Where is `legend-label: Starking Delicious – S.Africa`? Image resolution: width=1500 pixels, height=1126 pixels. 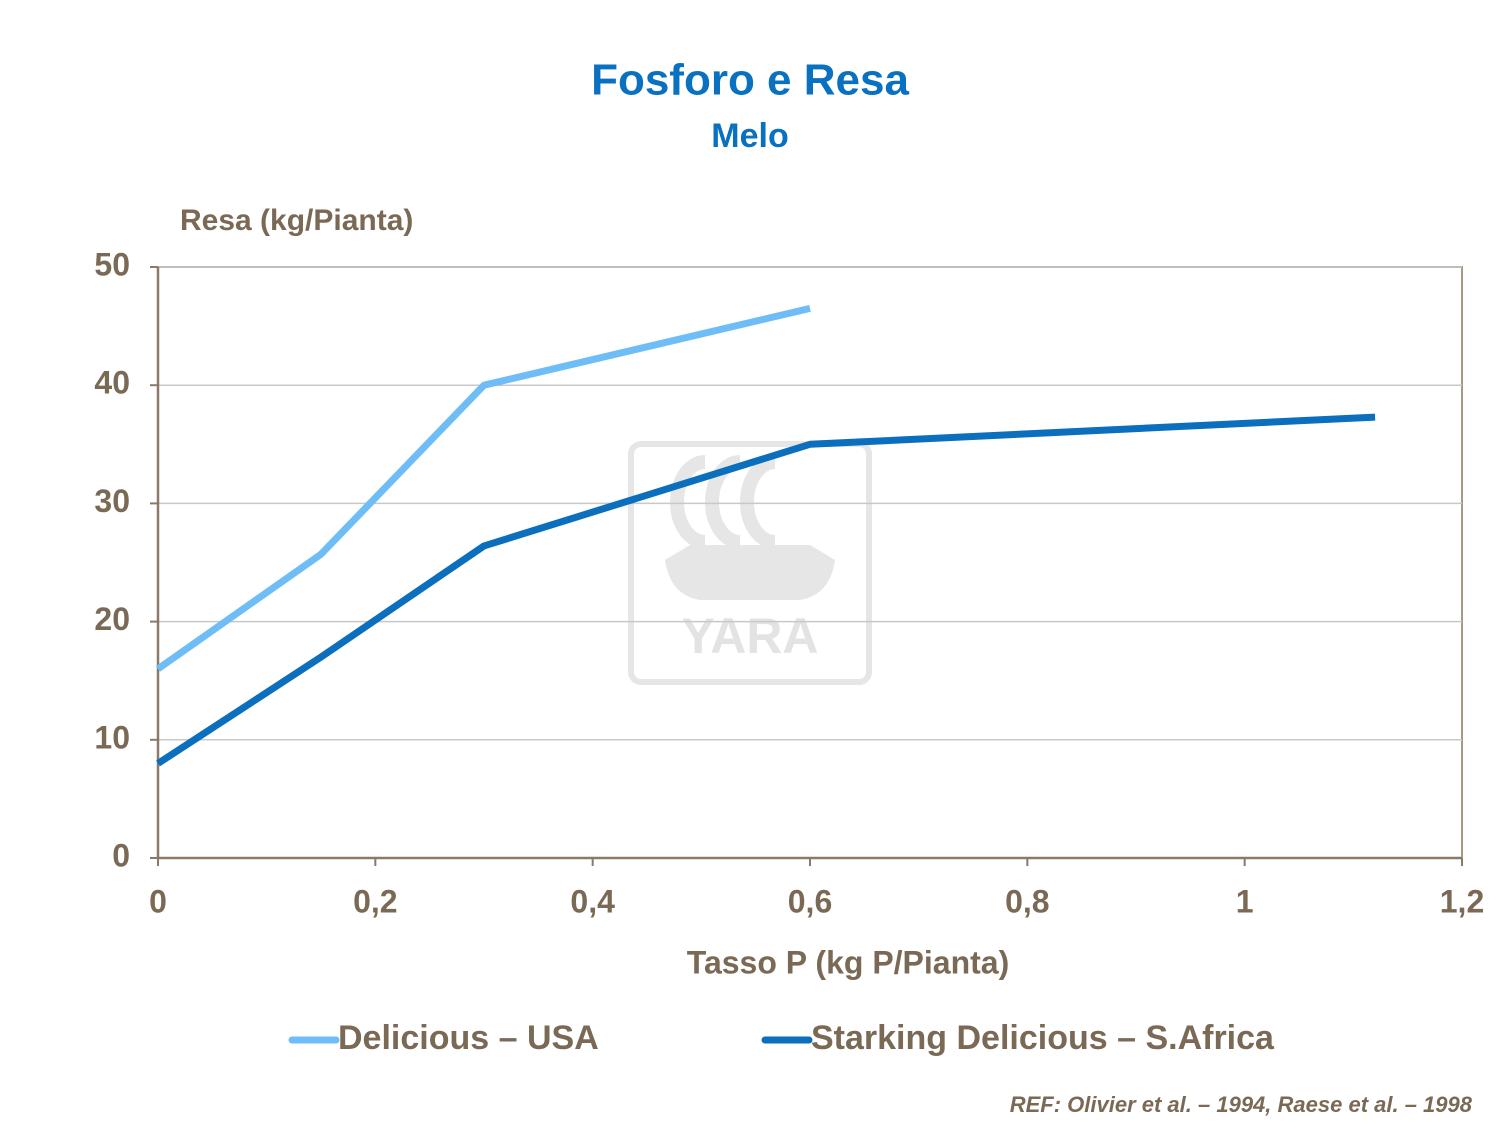
legend-label: Starking Delicious – S.Africa is located at coordinates (1043, 1038).